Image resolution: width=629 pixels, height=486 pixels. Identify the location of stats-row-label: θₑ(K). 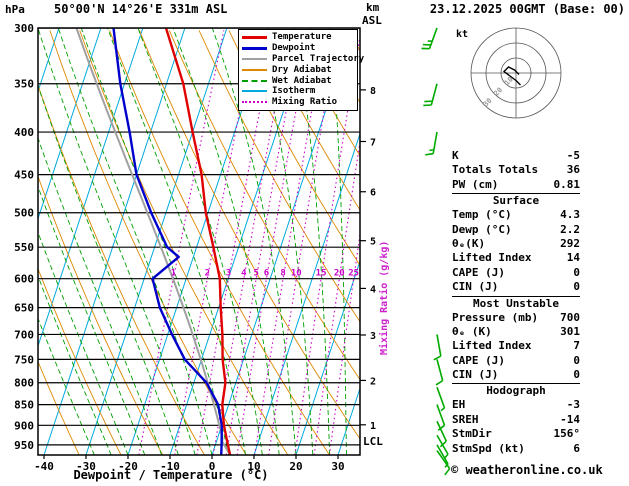
(469, 243).